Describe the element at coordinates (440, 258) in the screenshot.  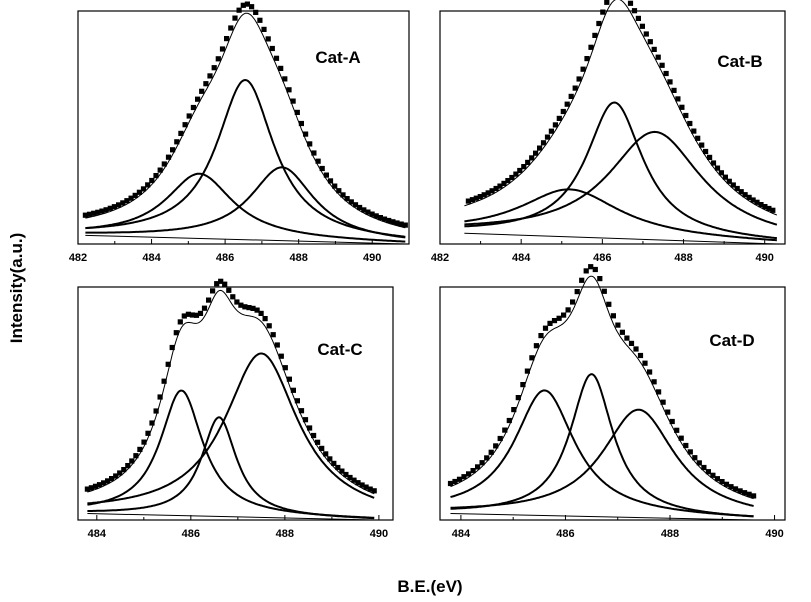
I see `x-tick-label-cat-b-482: 482` at that location.